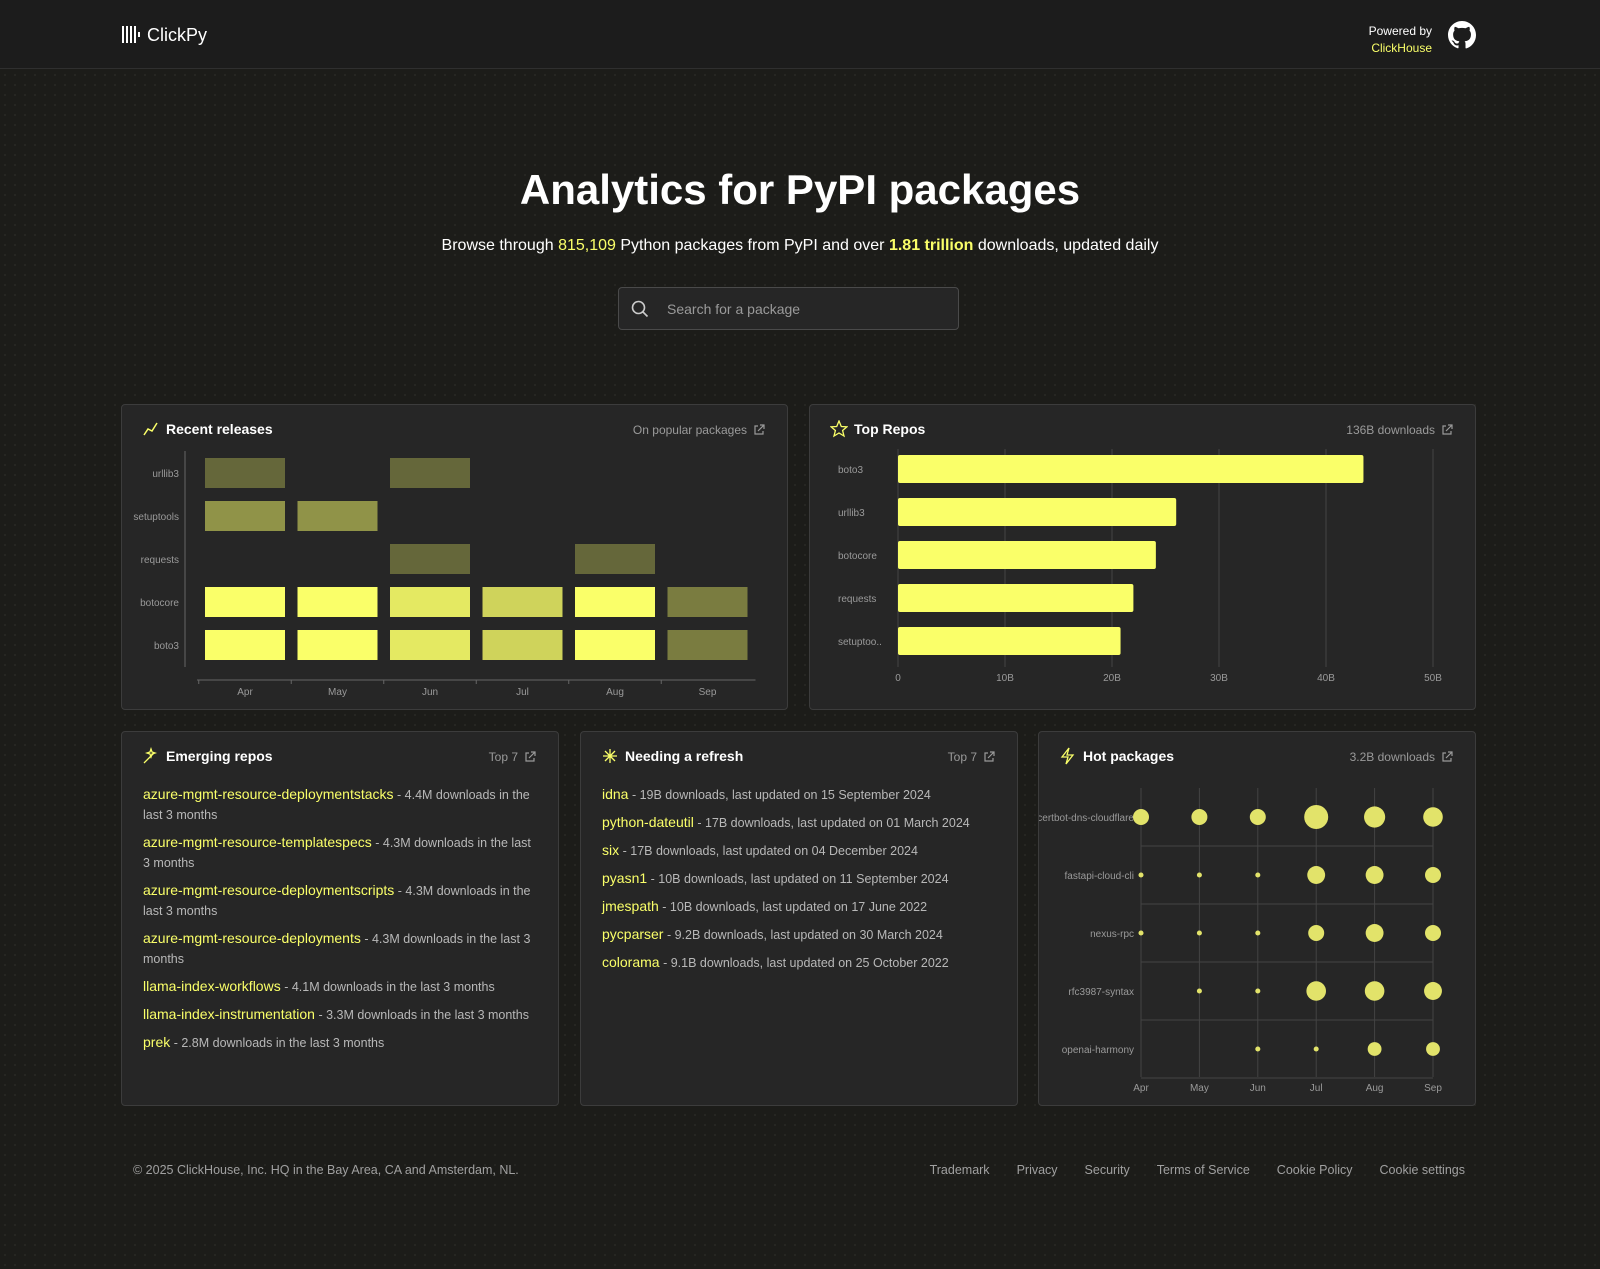 The height and width of the screenshot is (1269, 1600). Describe the element at coordinates (1401, 48) in the screenshot. I see `powered-by-link: ClickHouse` at that location.